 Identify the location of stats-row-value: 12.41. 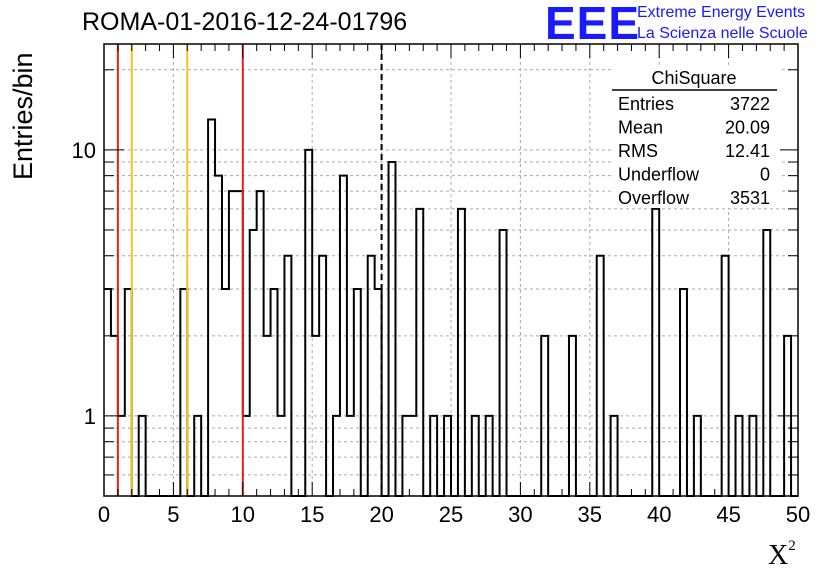
(747, 151).